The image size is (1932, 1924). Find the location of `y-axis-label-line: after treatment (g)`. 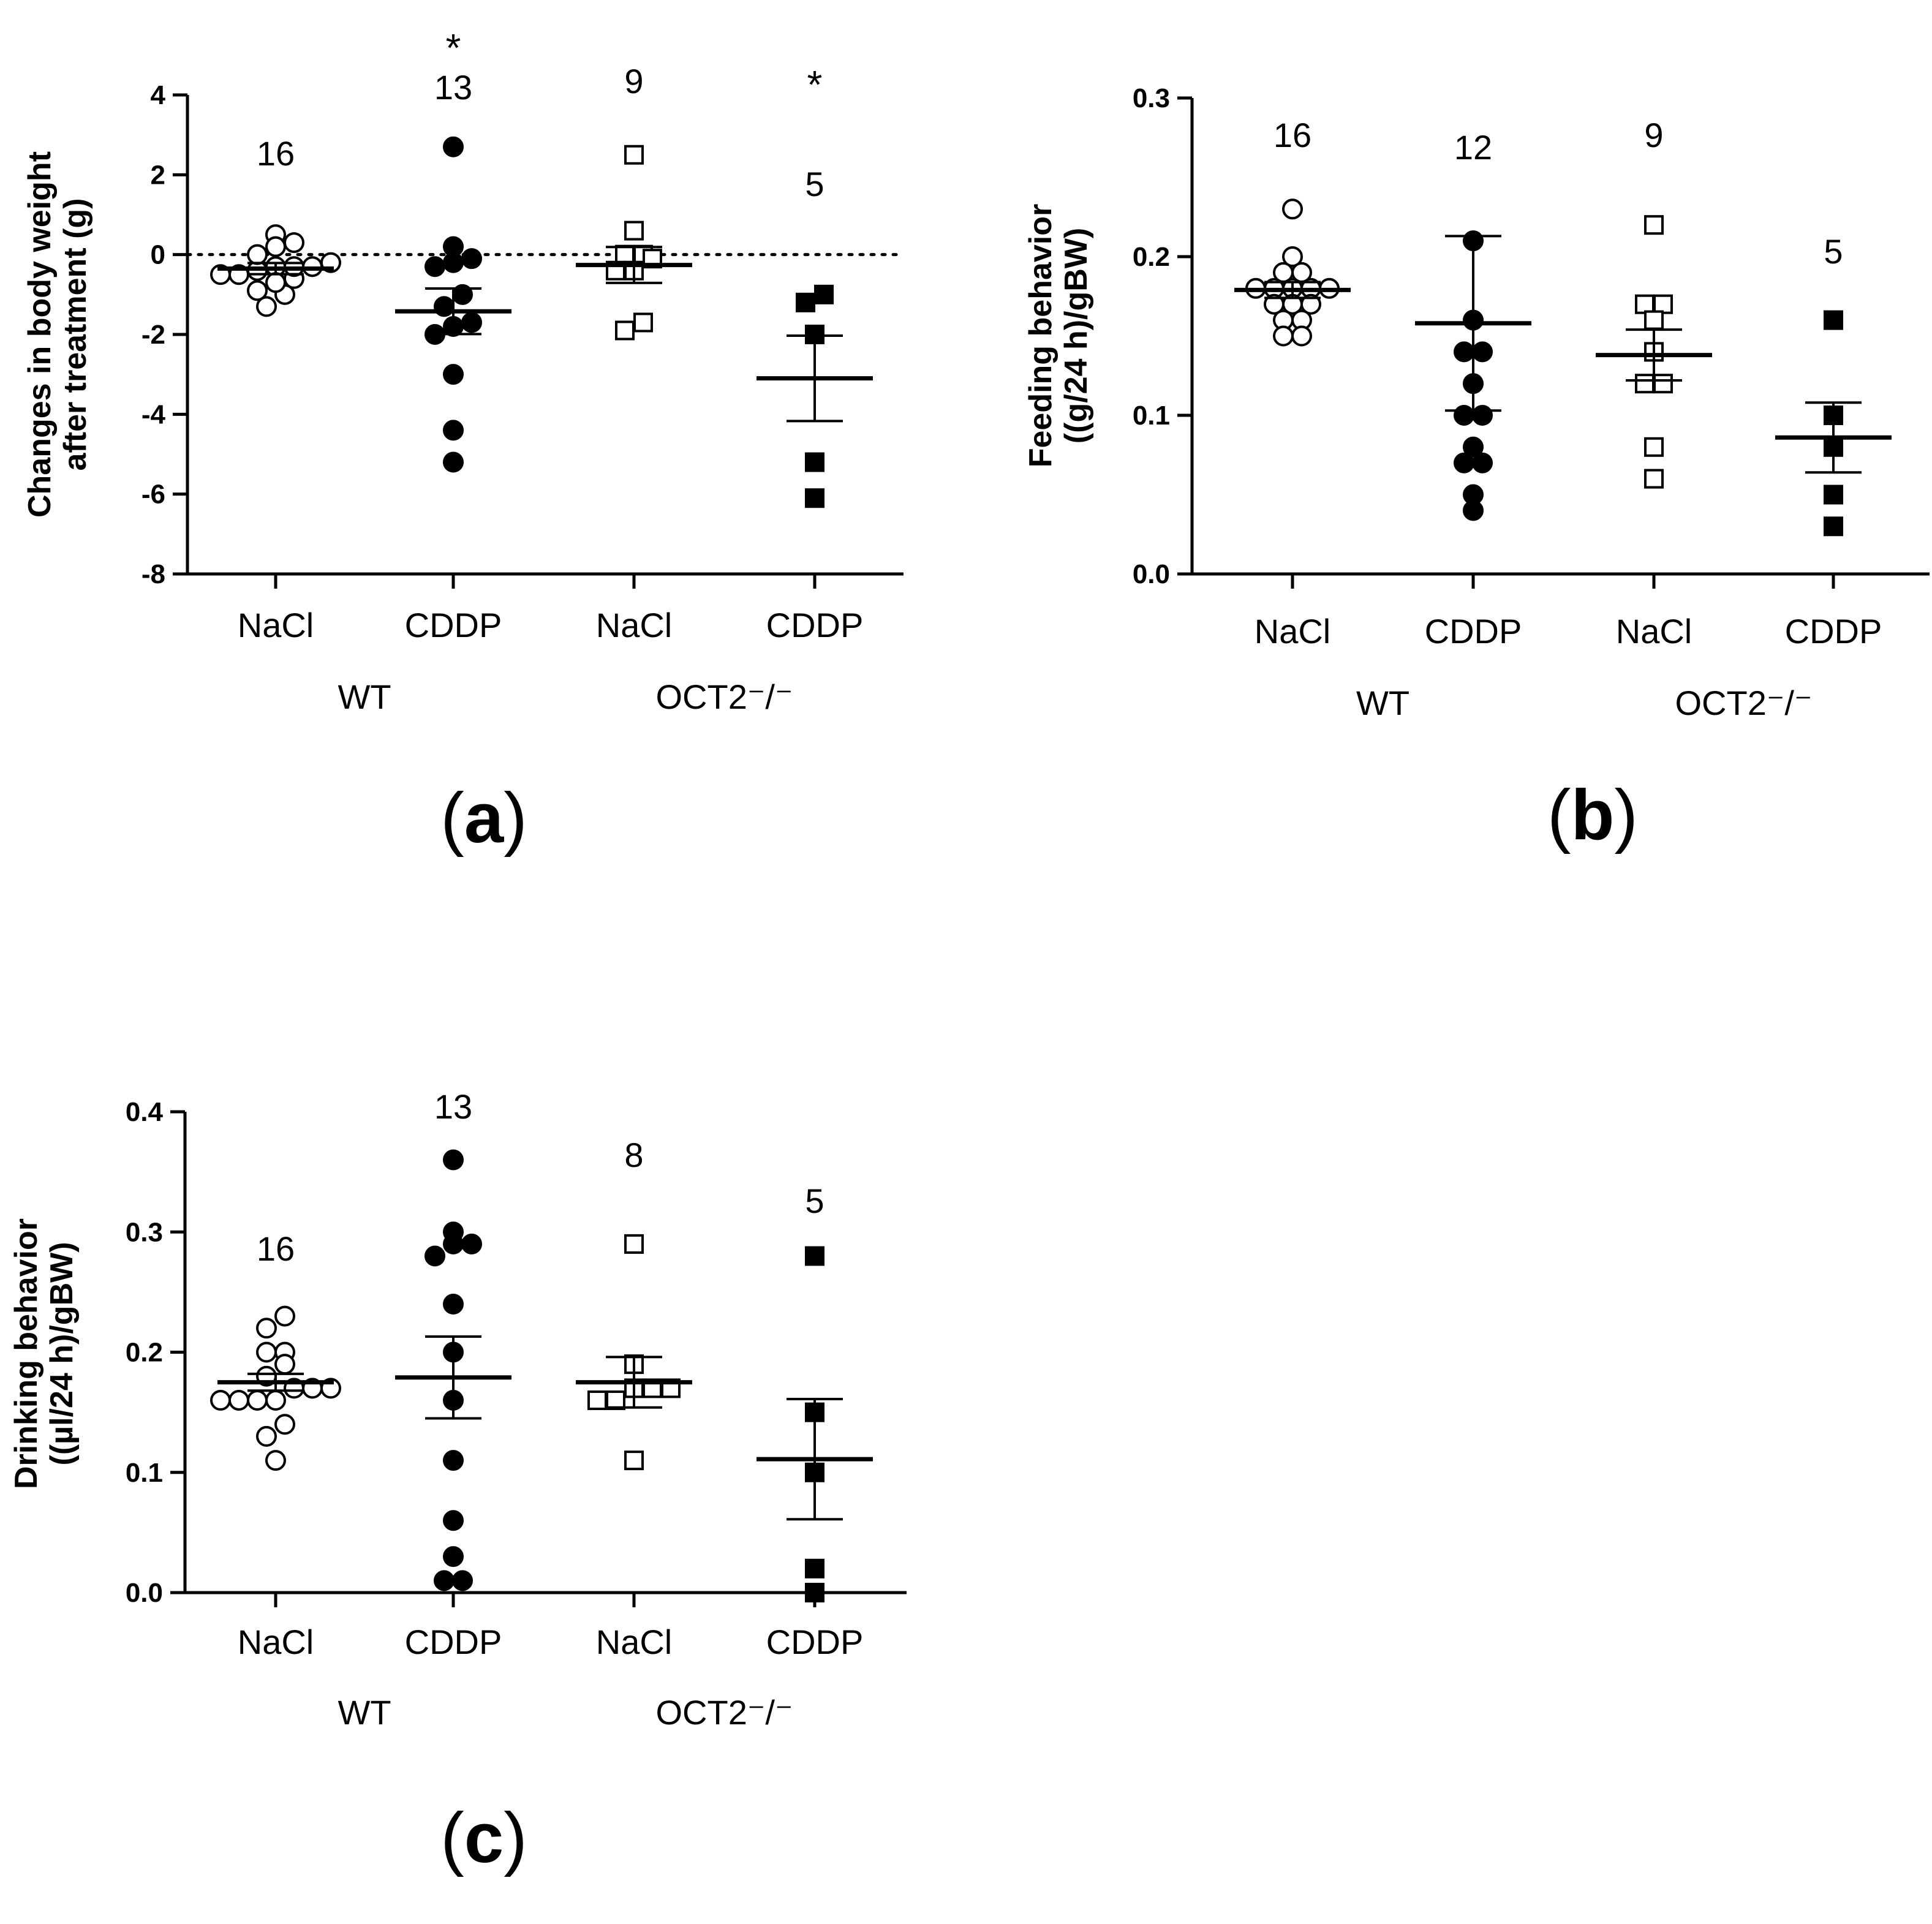

y-axis-label-line: after treatment (g) is located at coordinates (75, 335).